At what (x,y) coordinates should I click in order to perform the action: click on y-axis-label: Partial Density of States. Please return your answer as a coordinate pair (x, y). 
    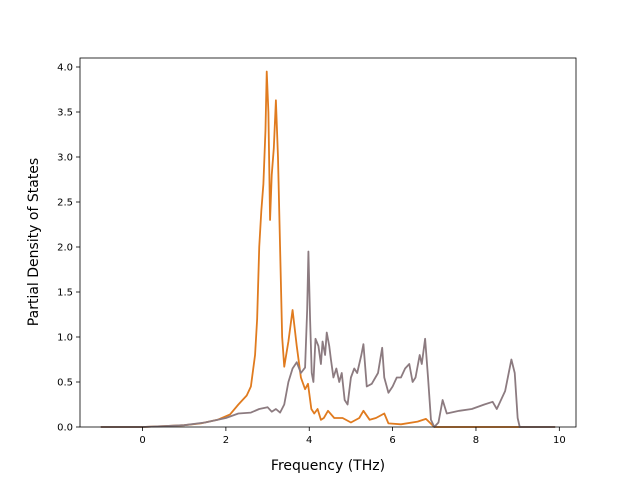
    Looking at the image, I should click on (34, 242).